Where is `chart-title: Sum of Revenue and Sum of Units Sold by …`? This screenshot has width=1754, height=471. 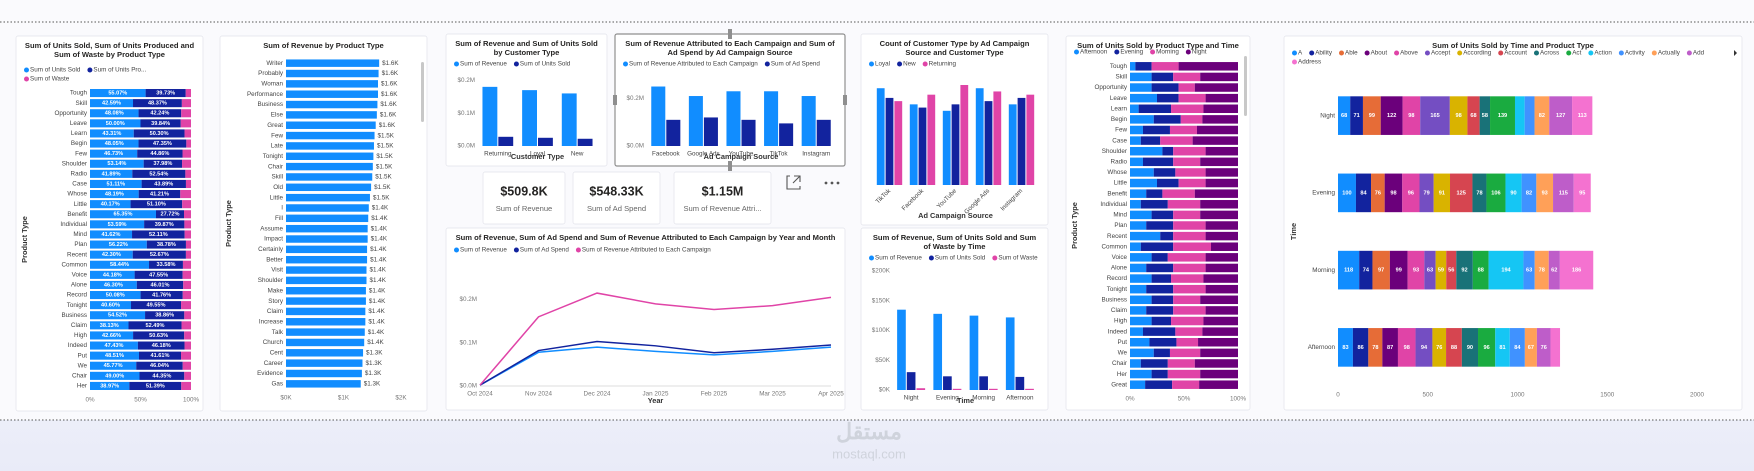
chart-title: Sum of Revenue and Sum of Units Sold by … is located at coordinates (526, 48).